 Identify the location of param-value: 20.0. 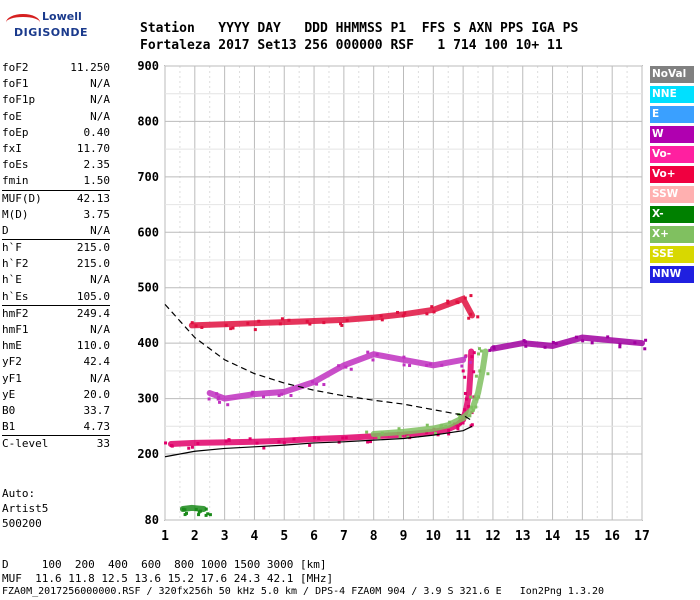
(97, 394).